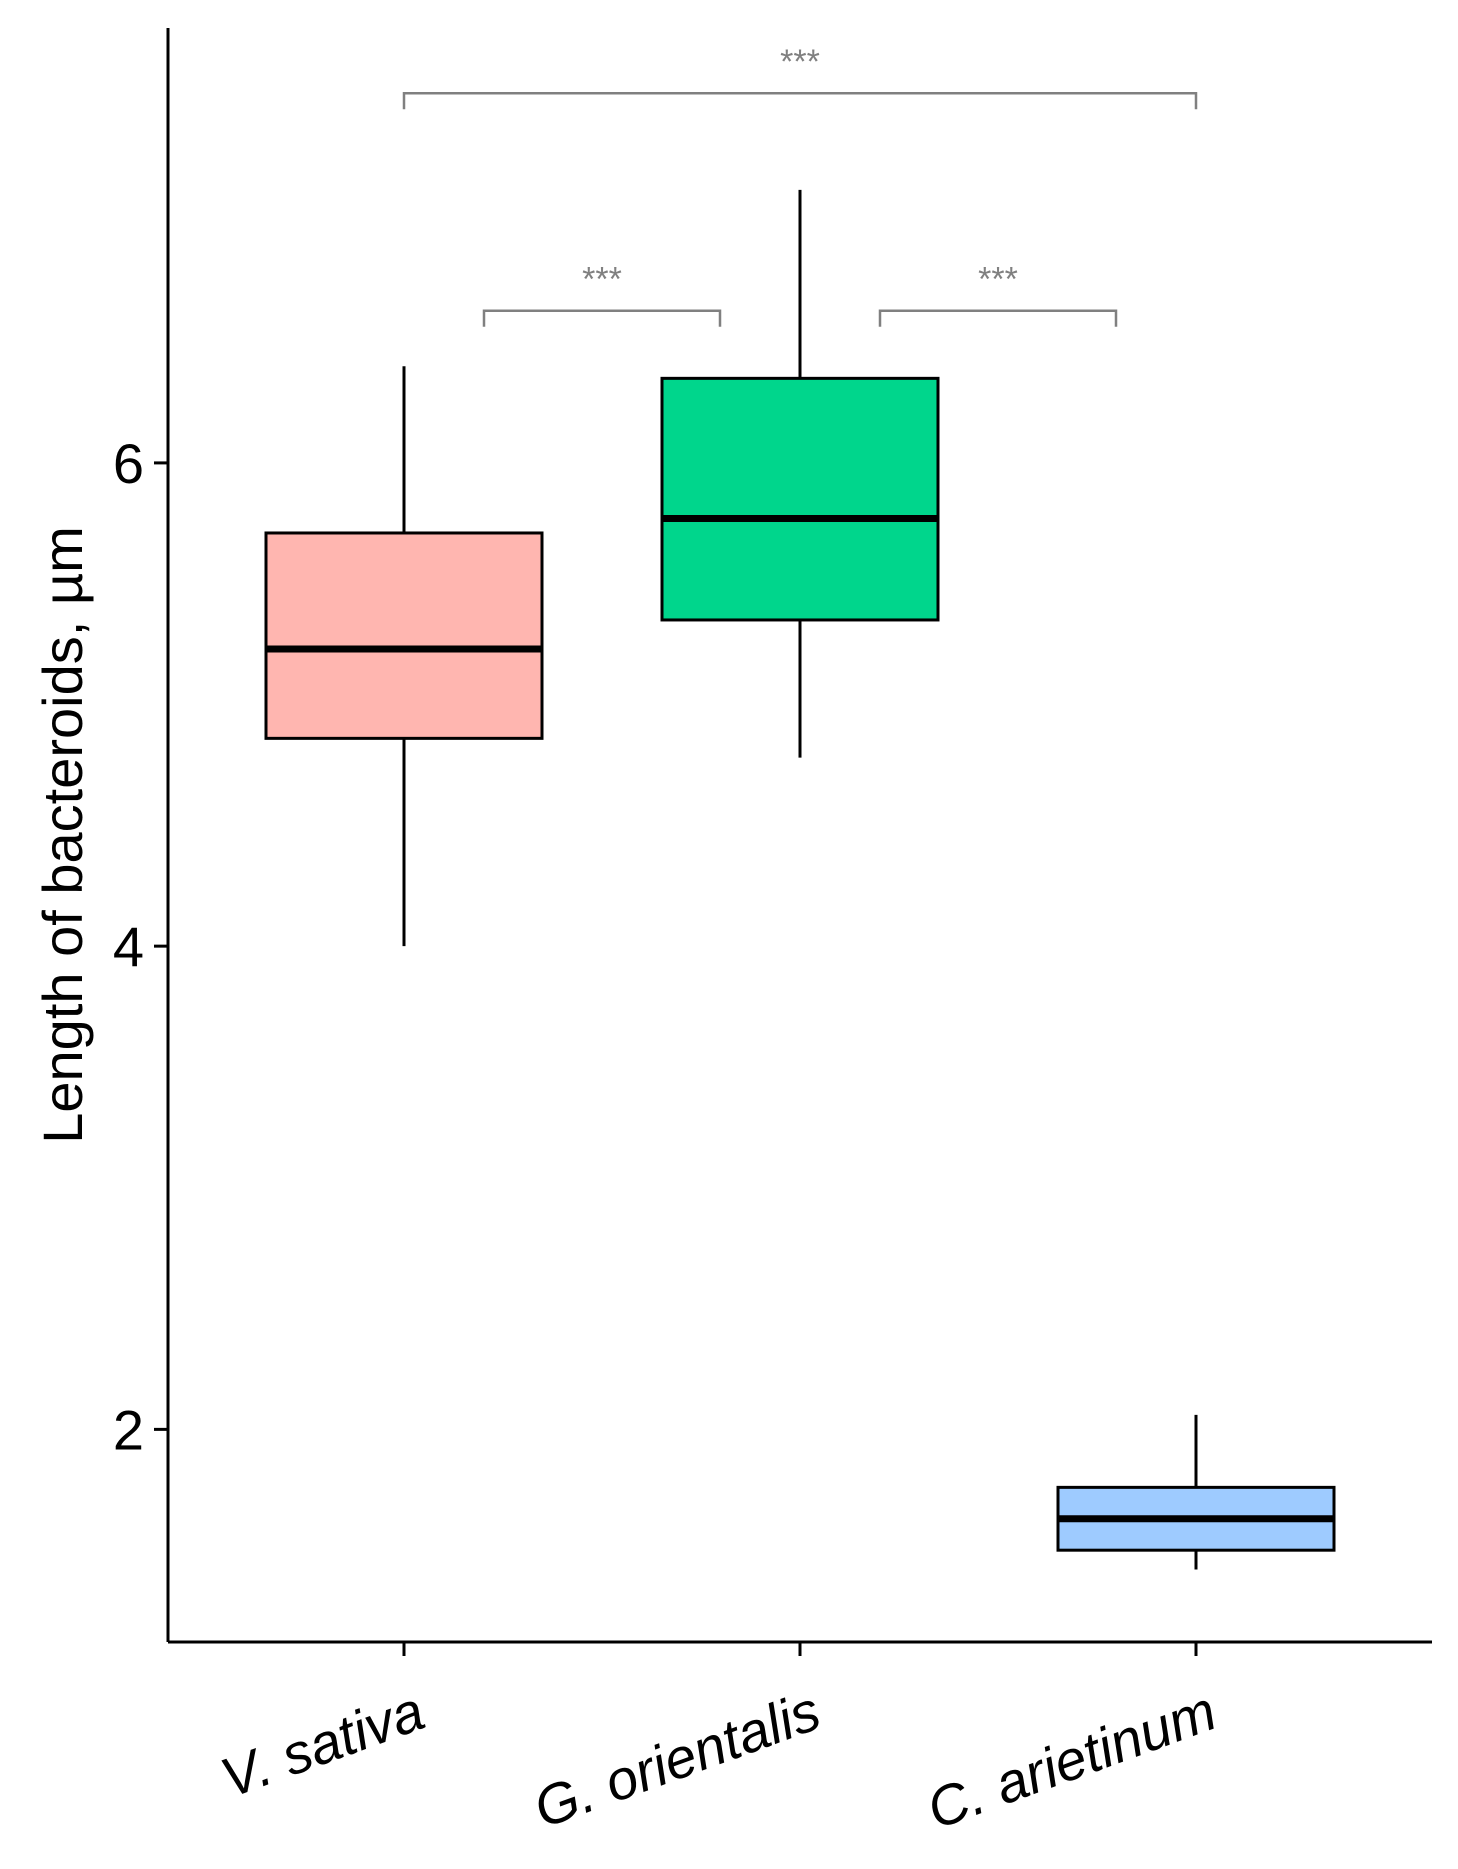 Image resolution: width=1458 pixels, height=1869 pixels. I want to click on y-tick-label: 4, so click(128, 946).